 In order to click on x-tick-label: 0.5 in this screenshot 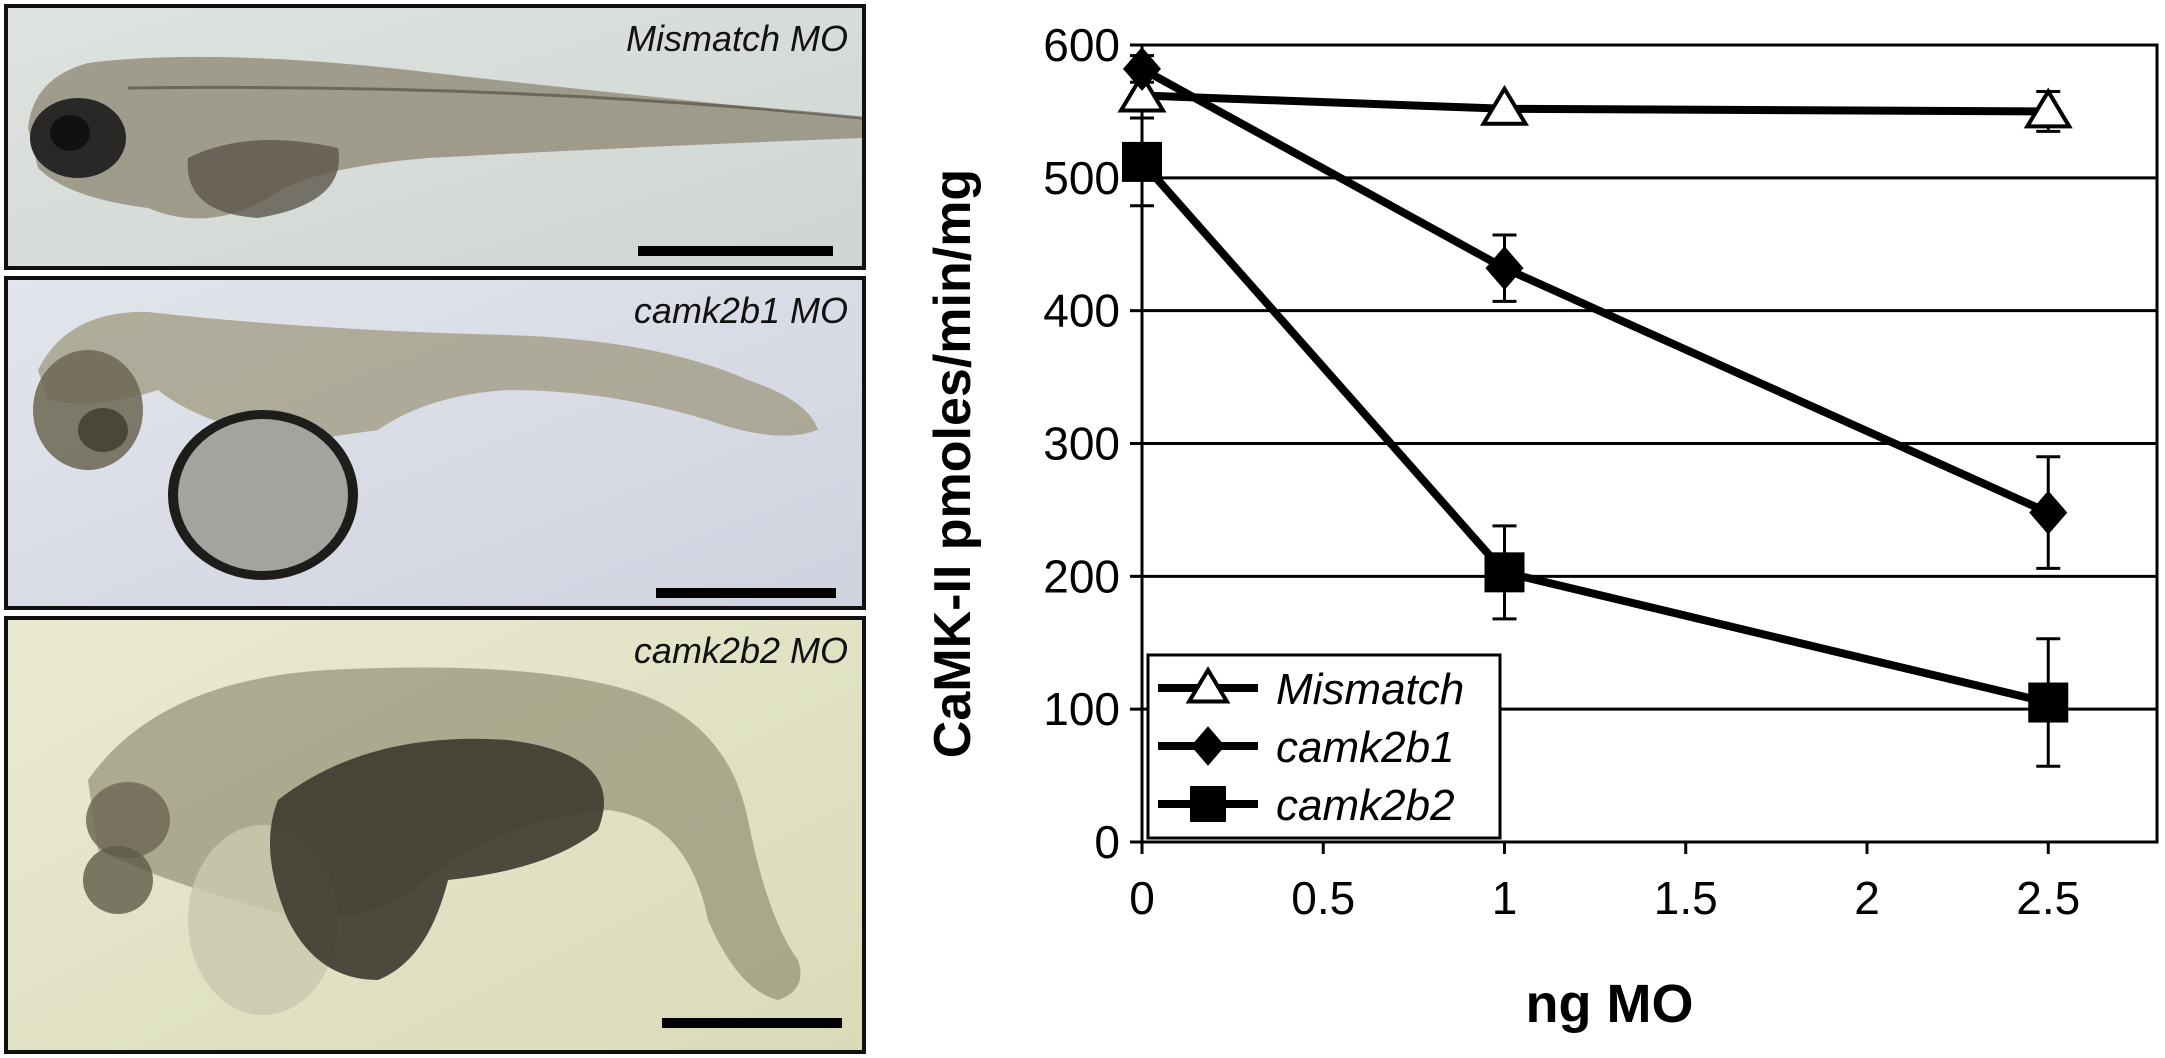, I will do `click(1323, 898)`.